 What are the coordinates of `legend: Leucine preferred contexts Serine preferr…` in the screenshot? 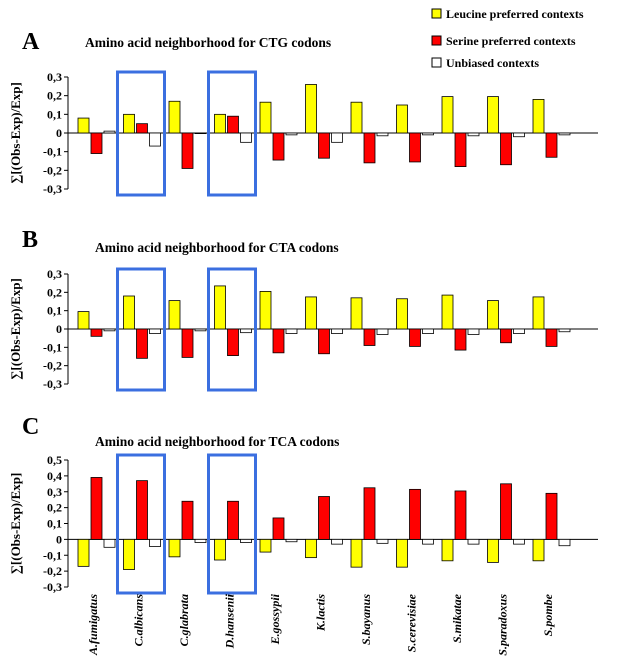 It's located at (507, 38).